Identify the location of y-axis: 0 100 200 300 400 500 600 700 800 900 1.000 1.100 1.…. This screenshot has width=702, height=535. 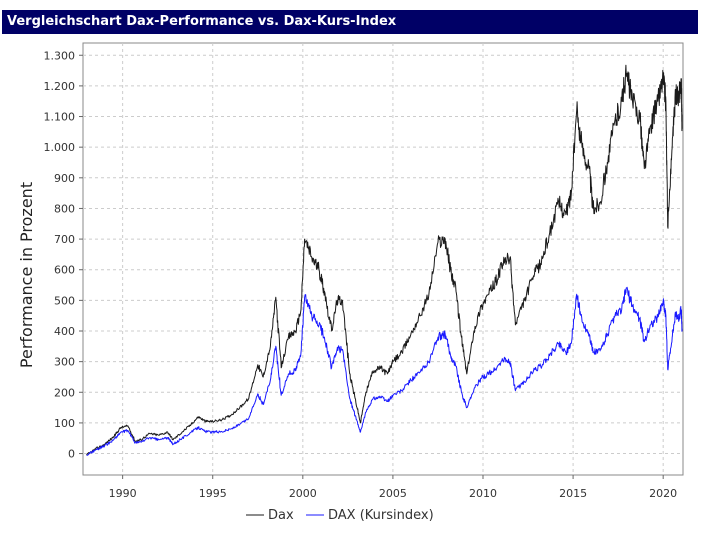
(63, 255).